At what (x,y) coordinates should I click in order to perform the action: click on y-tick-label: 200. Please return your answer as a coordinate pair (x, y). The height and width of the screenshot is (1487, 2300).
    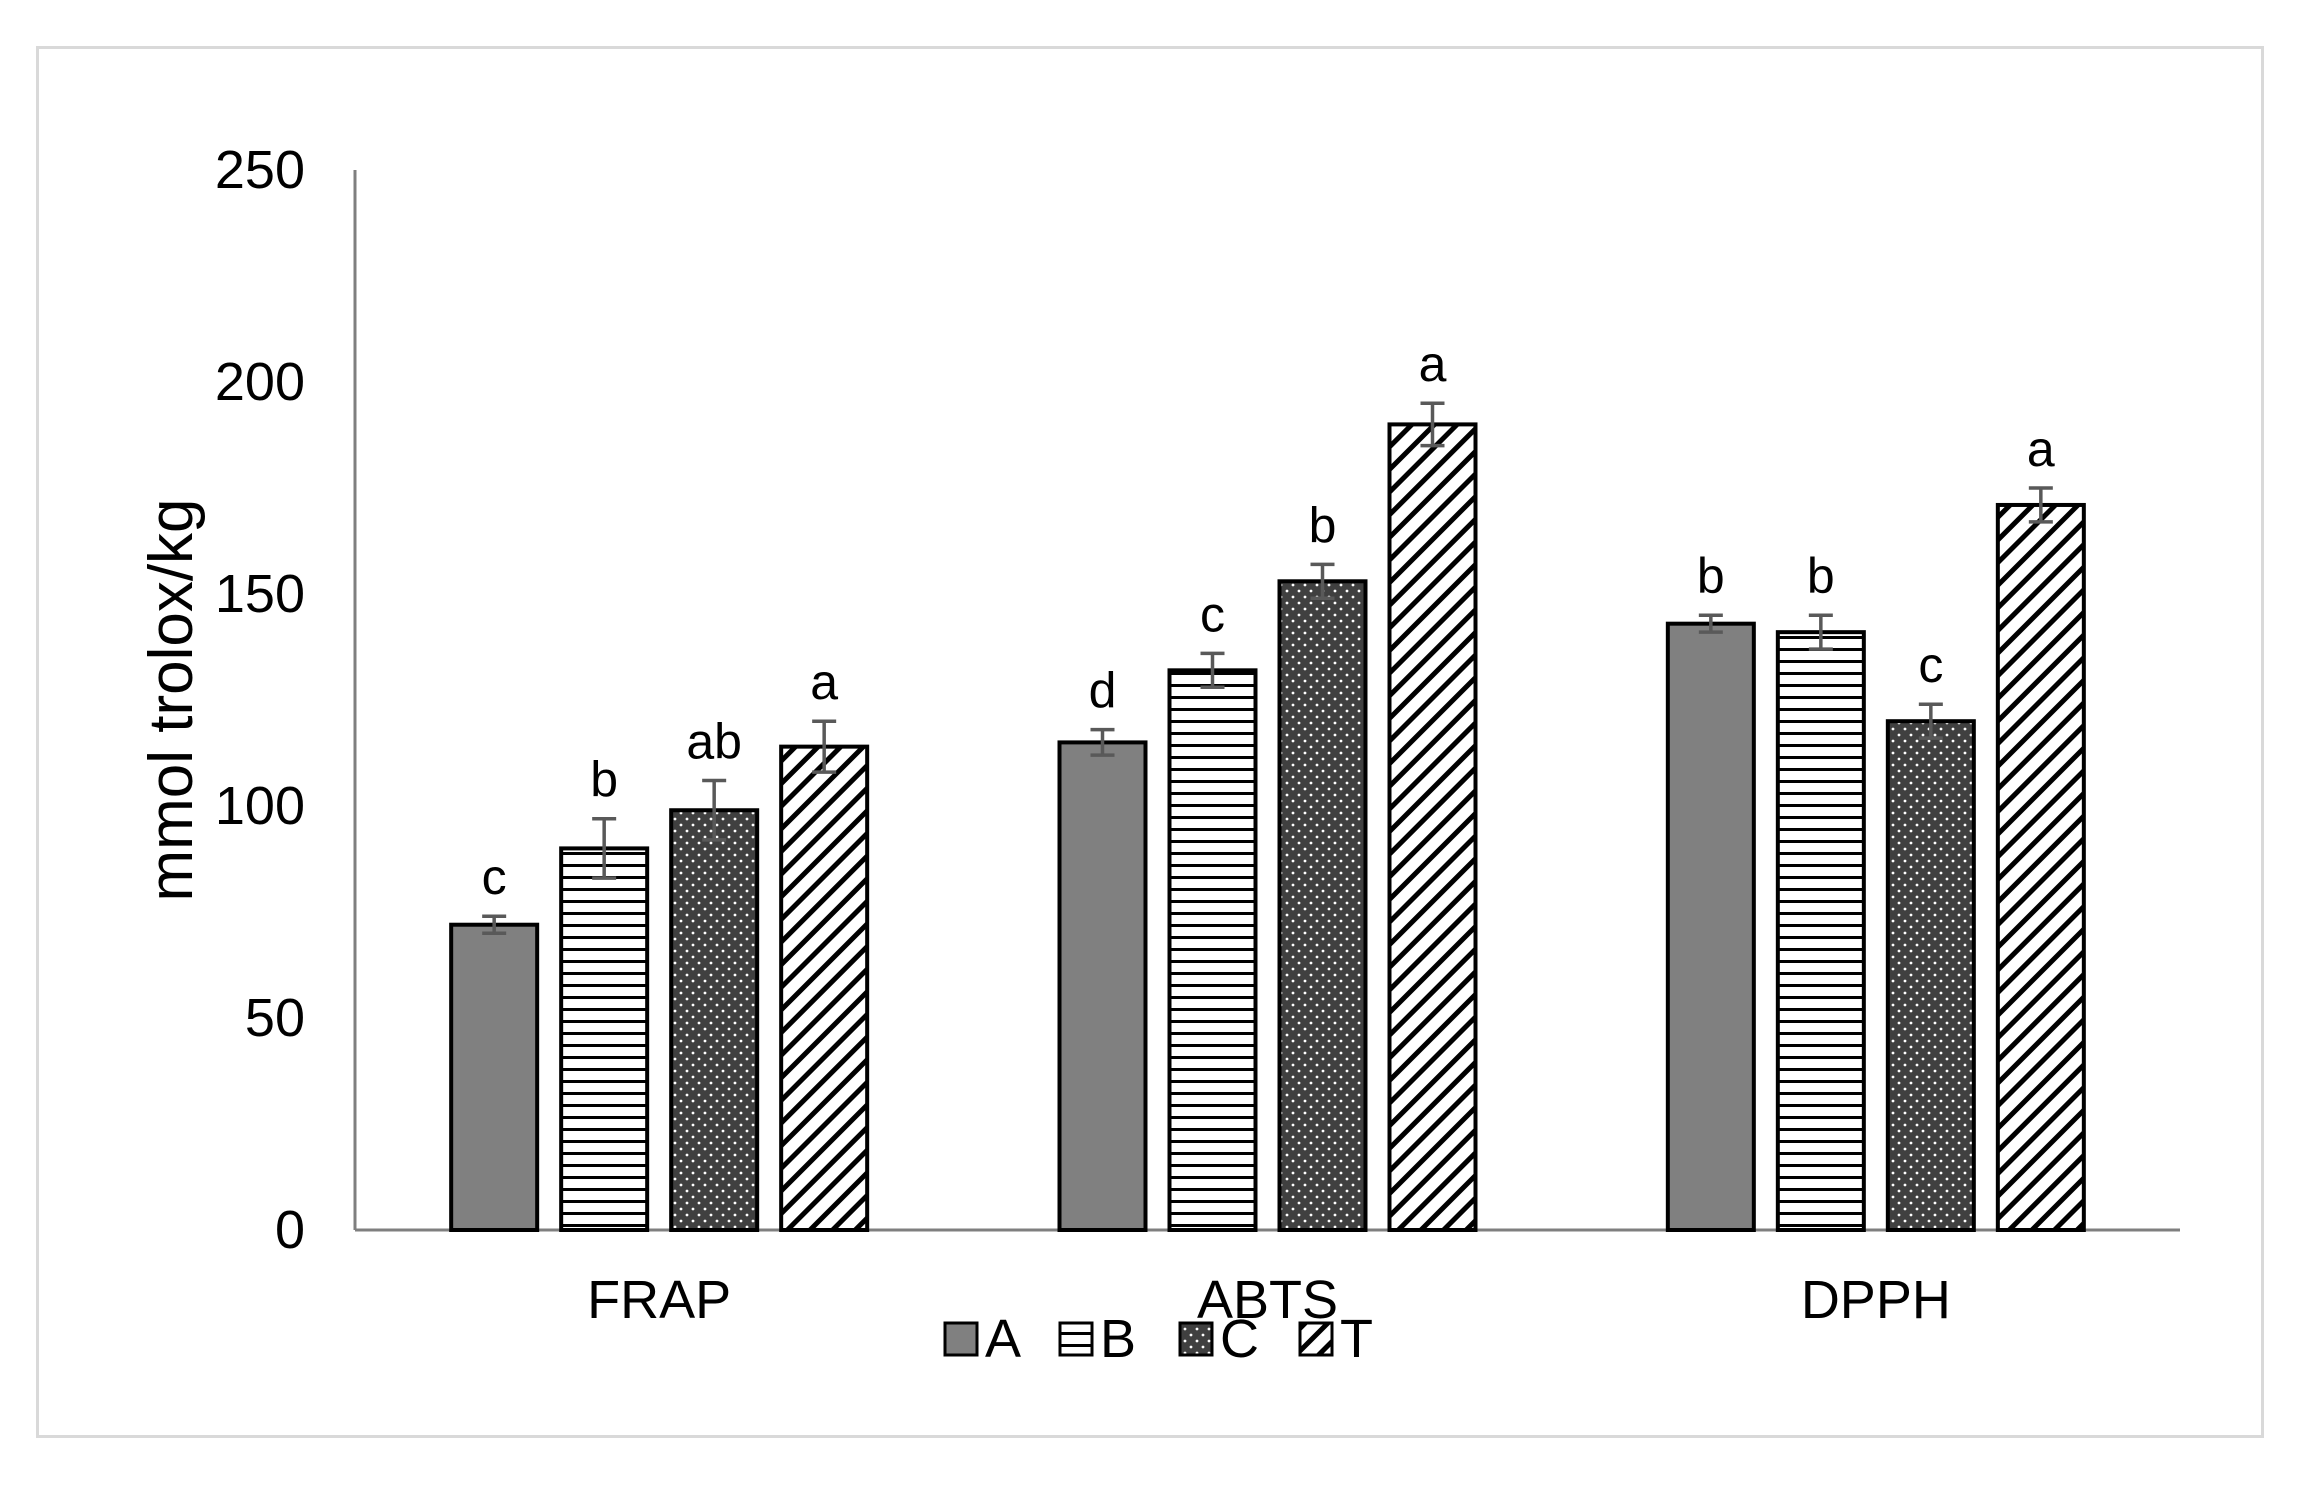
    Looking at the image, I should click on (260, 382).